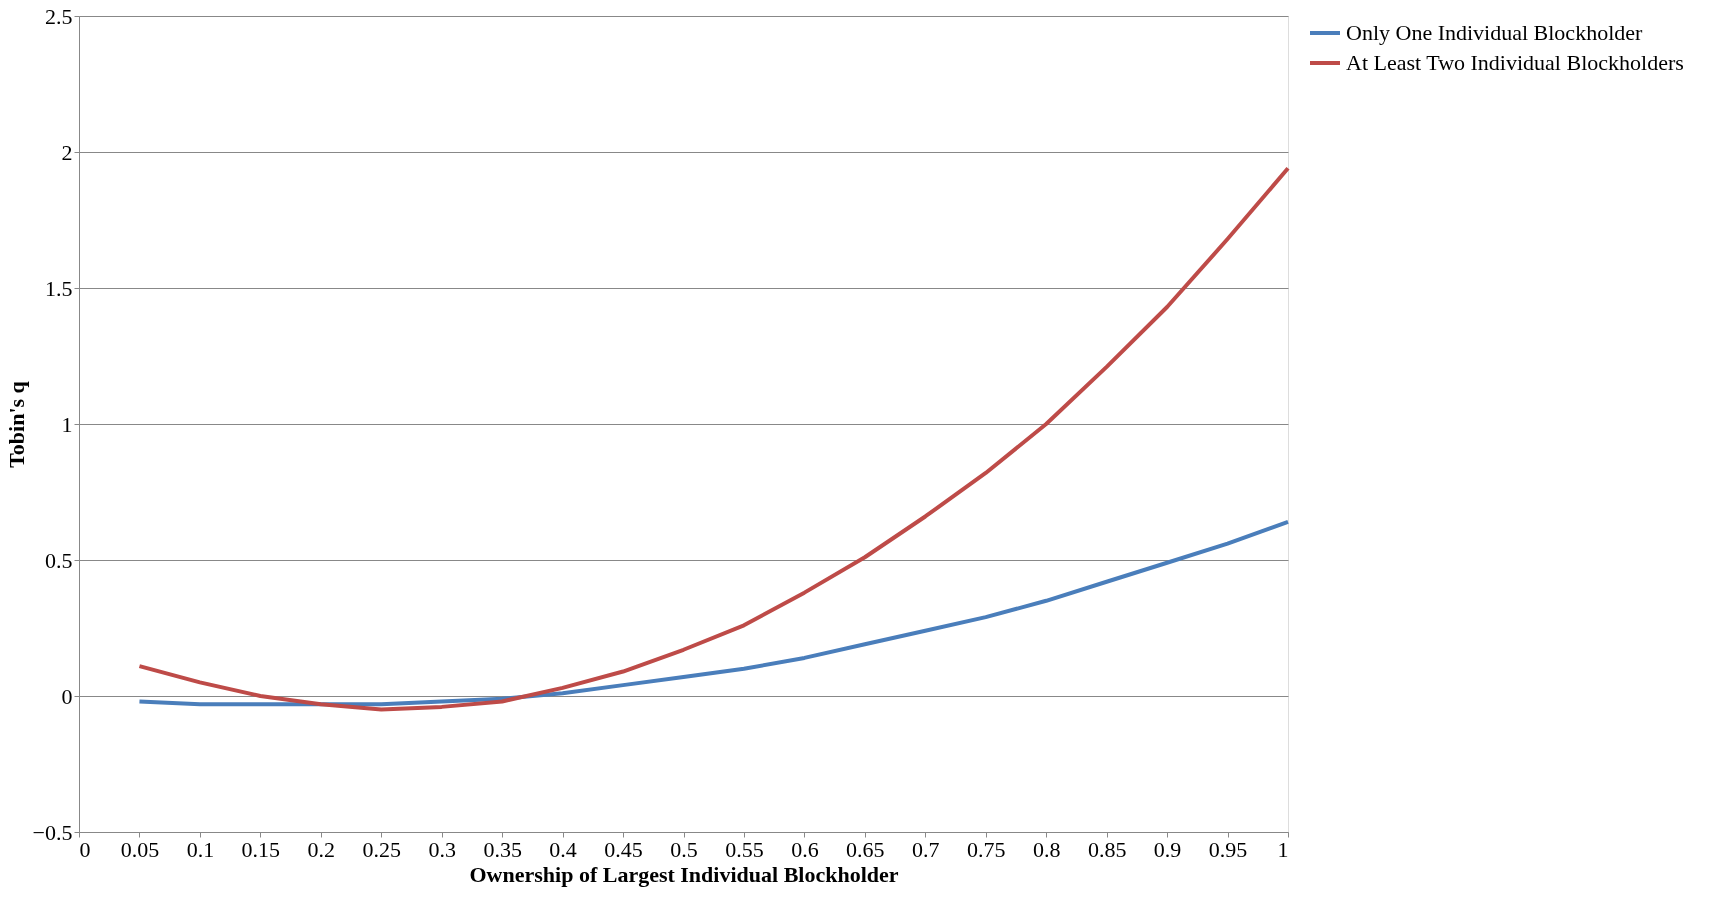 This screenshot has height=921, width=1718. What do you see at coordinates (623, 849) in the screenshot?
I see `x-tick-label: 0.45` at bounding box center [623, 849].